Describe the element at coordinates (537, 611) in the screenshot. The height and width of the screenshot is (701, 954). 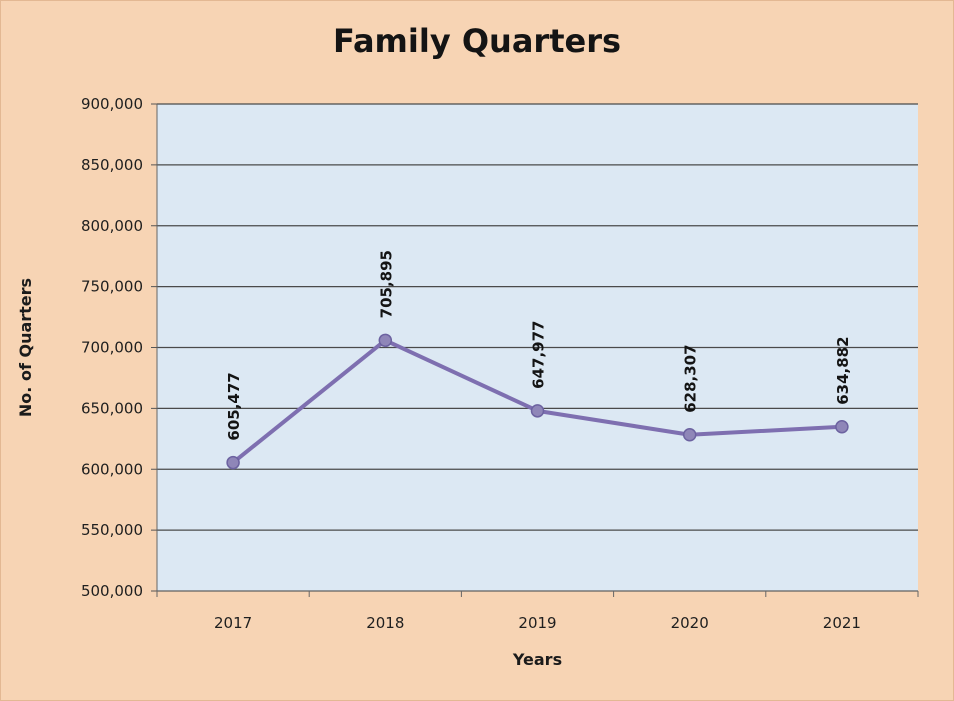
I see `x-axis-ticks: 2017 2018 2019 2020 2021` at that location.